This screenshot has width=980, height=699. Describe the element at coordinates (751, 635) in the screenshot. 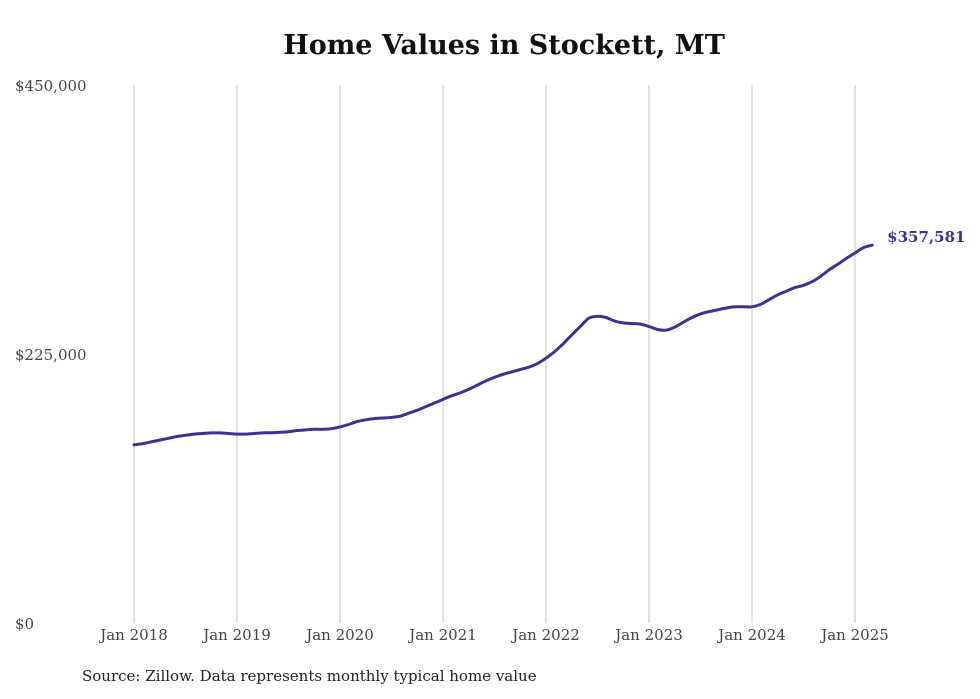

I see `x-tick-label: Jan 2024` at that location.